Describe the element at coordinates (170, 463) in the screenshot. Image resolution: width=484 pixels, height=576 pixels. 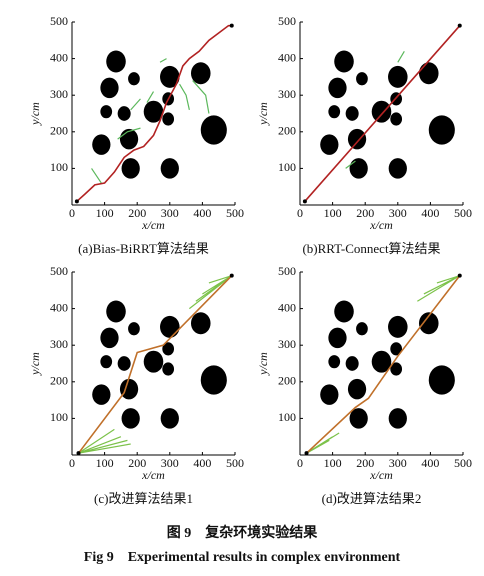
I see `x-tick-label: 300` at that location.